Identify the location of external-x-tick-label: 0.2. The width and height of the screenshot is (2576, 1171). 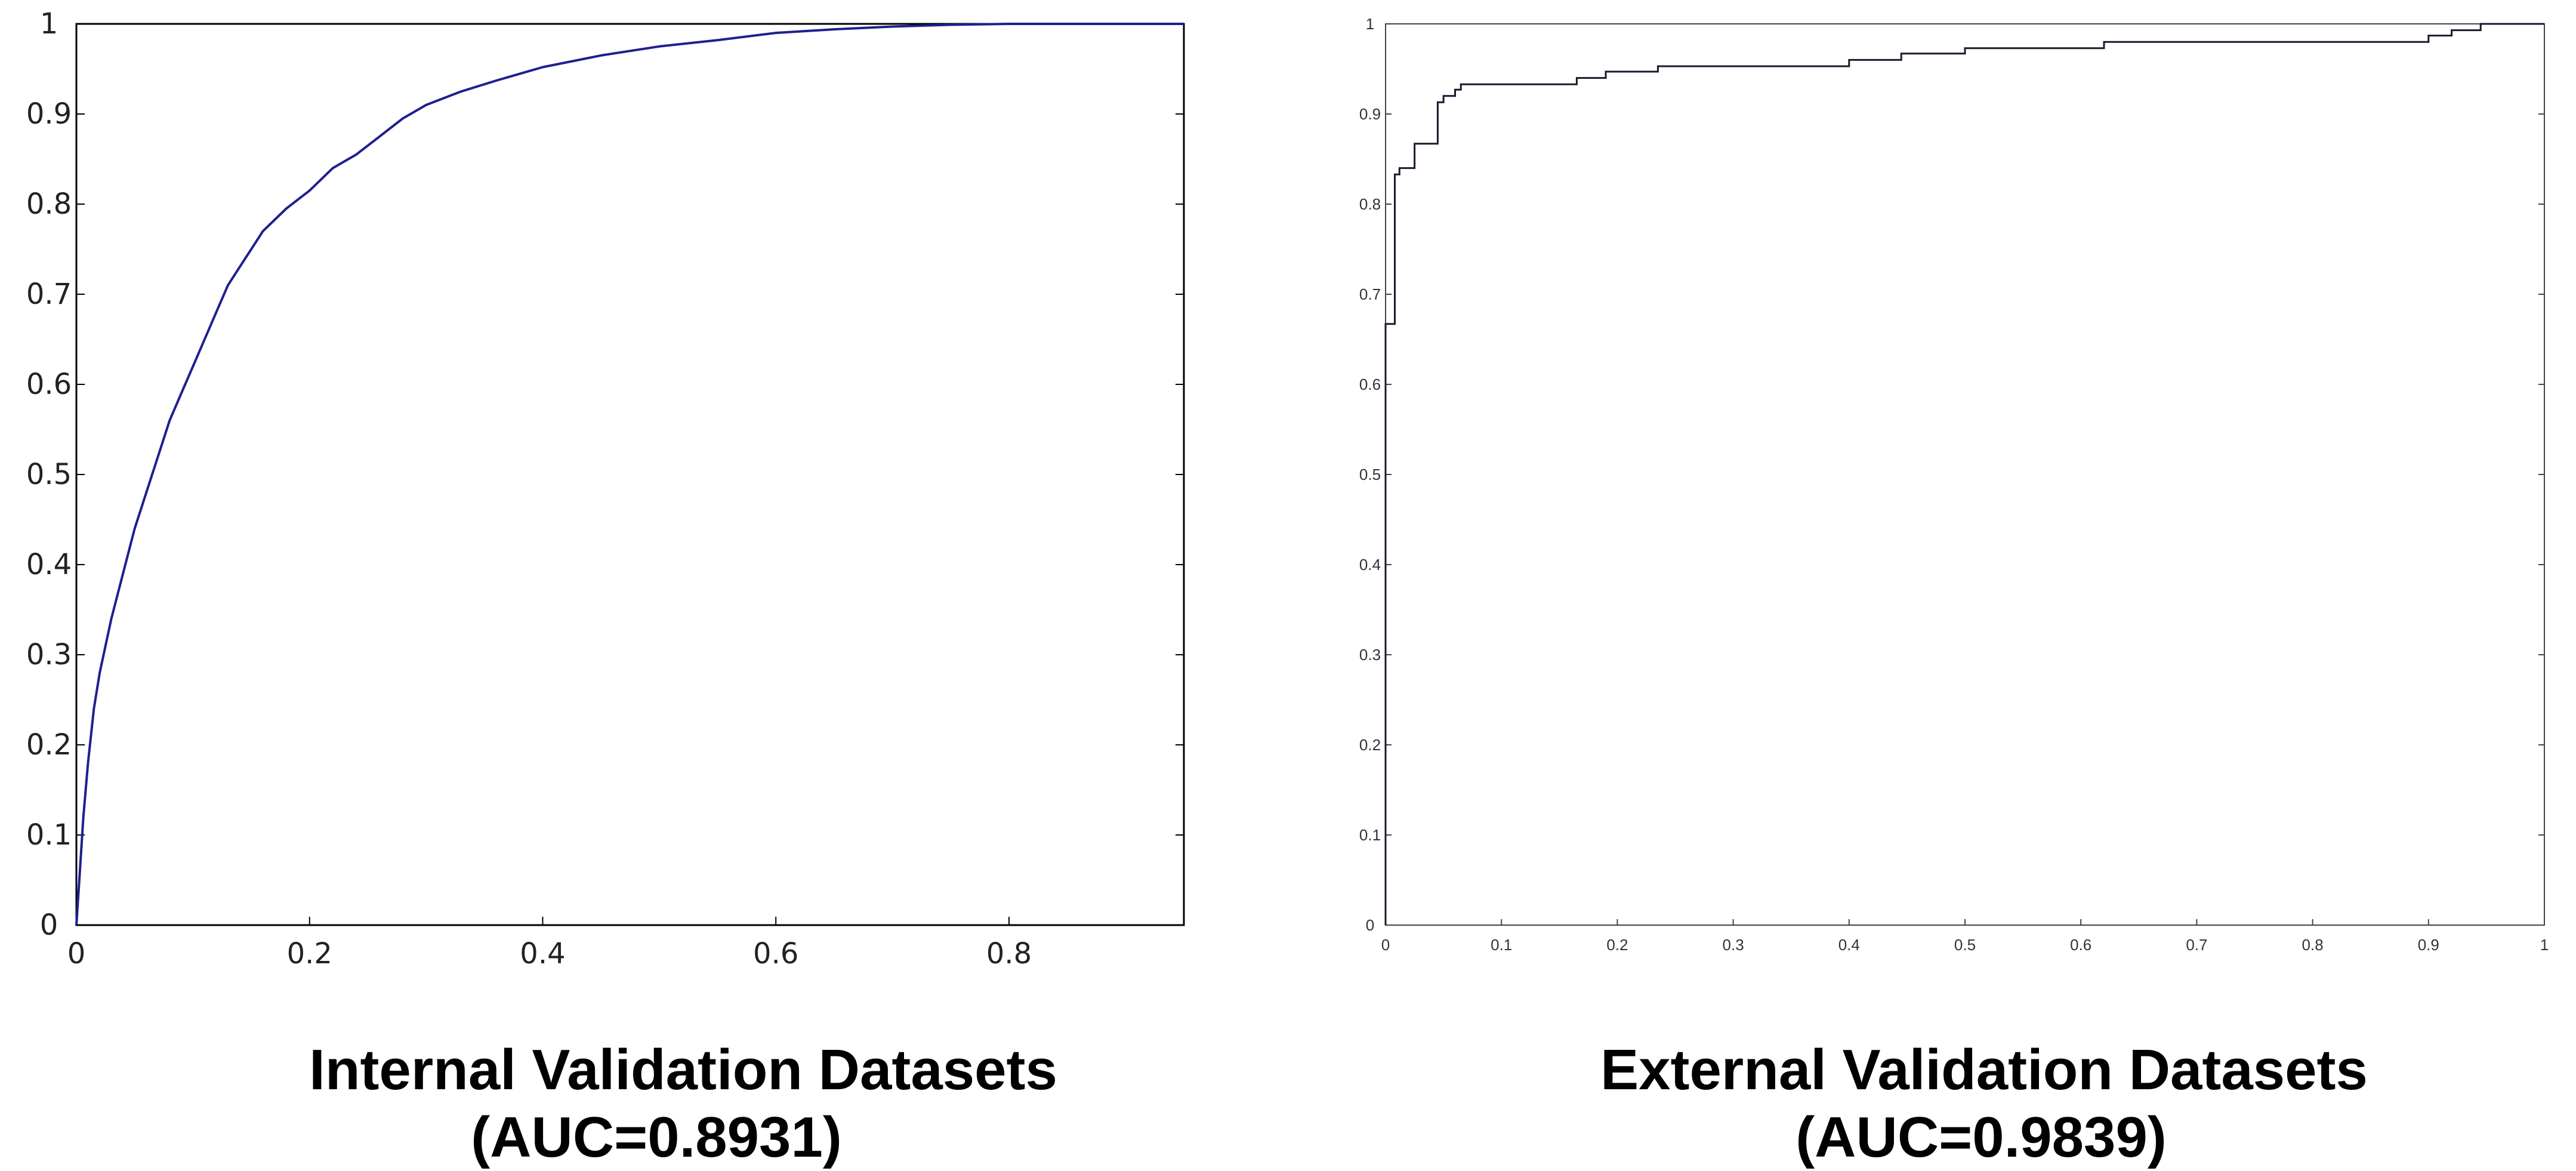
(1617, 945).